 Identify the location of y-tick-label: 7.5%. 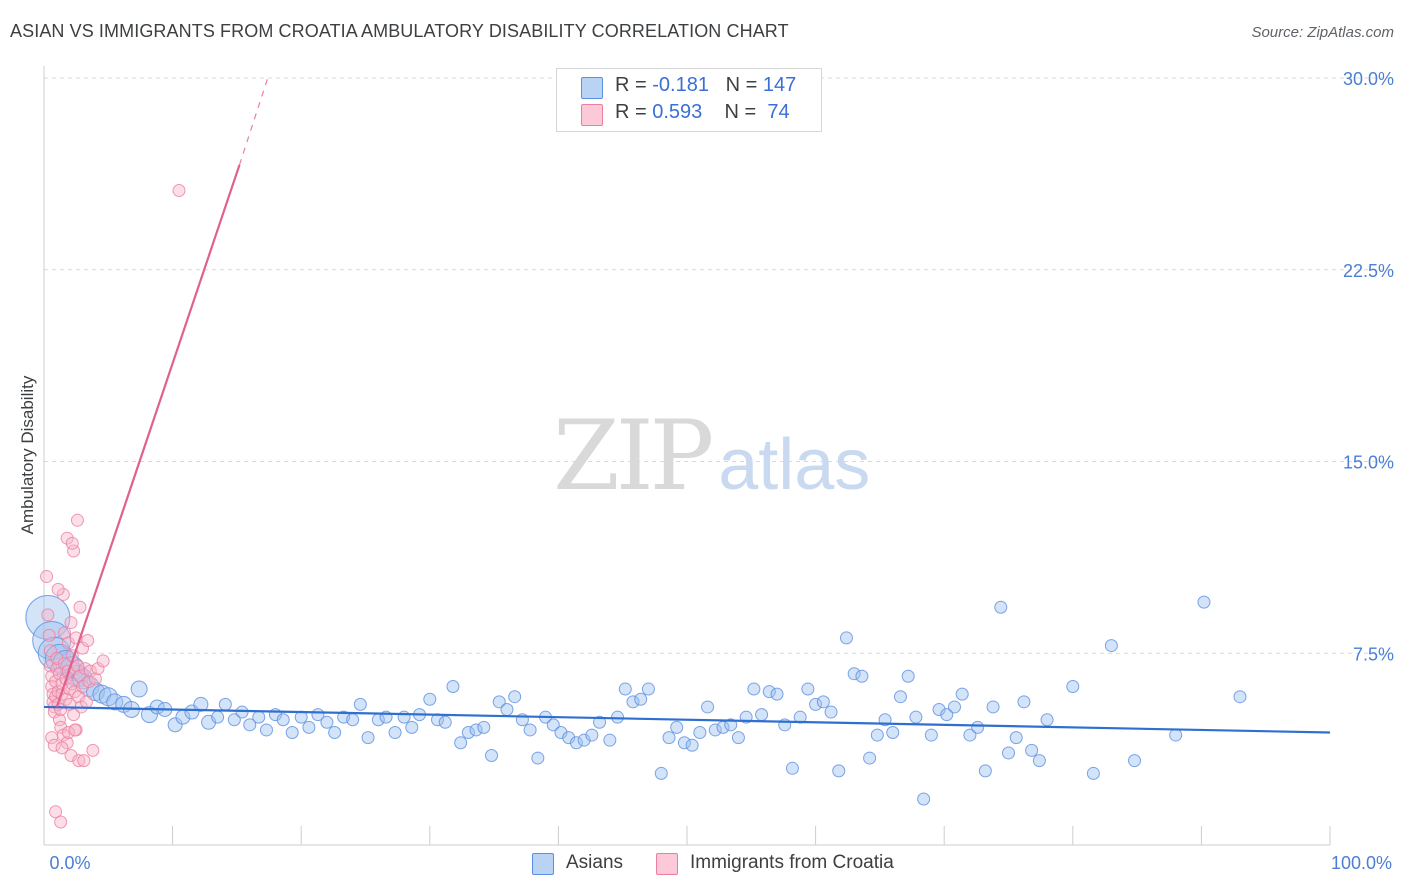
(1373, 654).